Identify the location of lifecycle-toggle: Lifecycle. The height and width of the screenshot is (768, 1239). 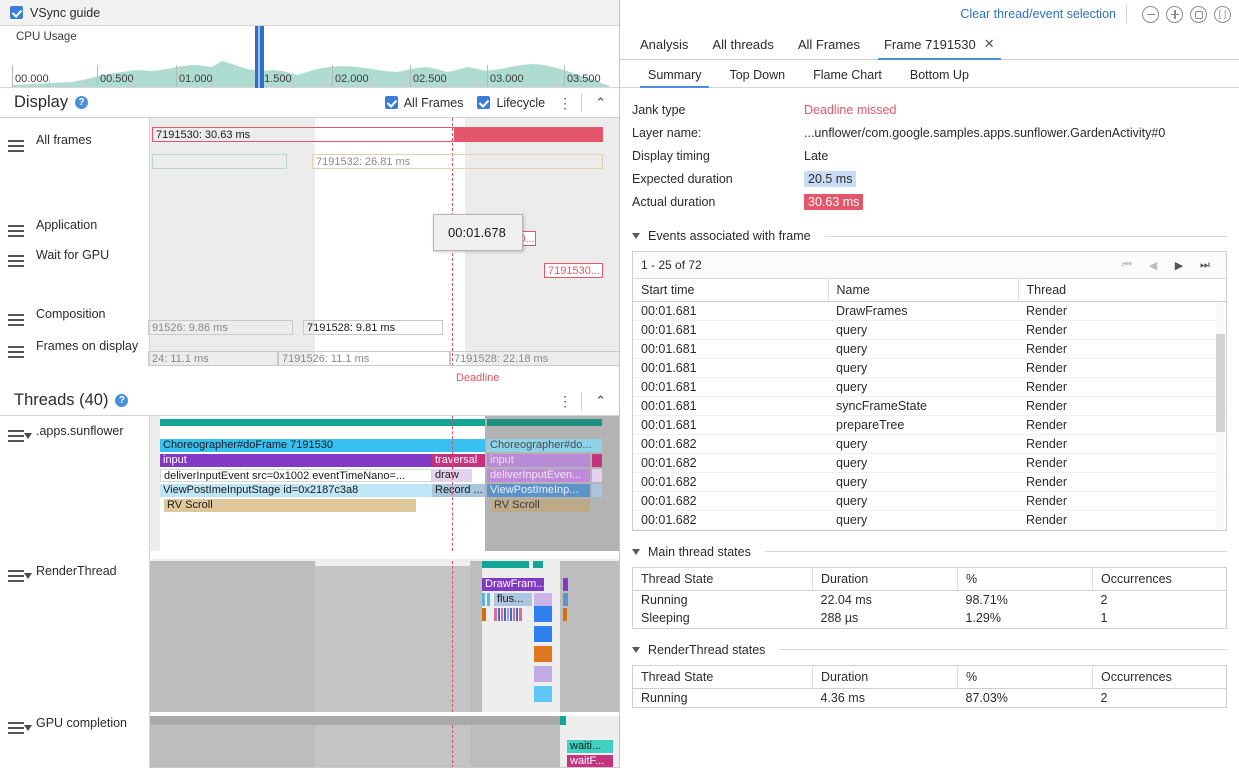
(511, 103).